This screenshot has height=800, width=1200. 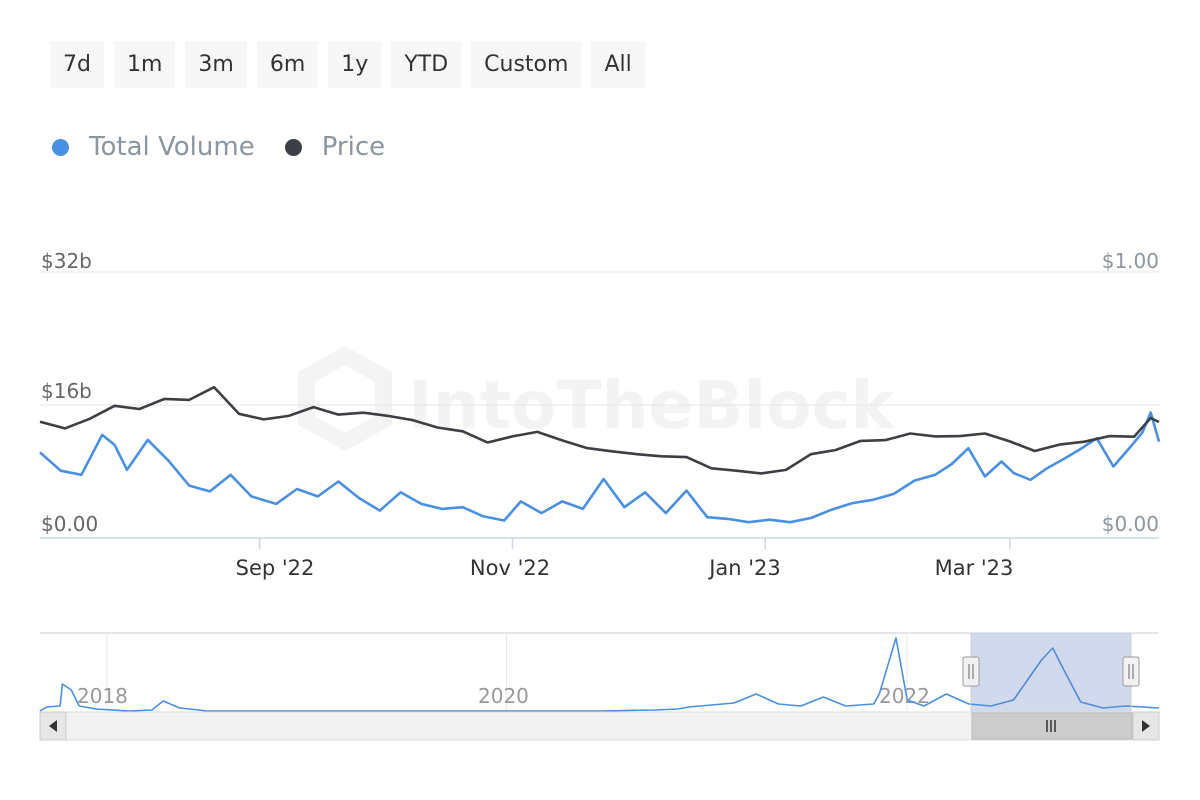 I want to click on legend-marker-total-volume, so click(x=60, y=147).